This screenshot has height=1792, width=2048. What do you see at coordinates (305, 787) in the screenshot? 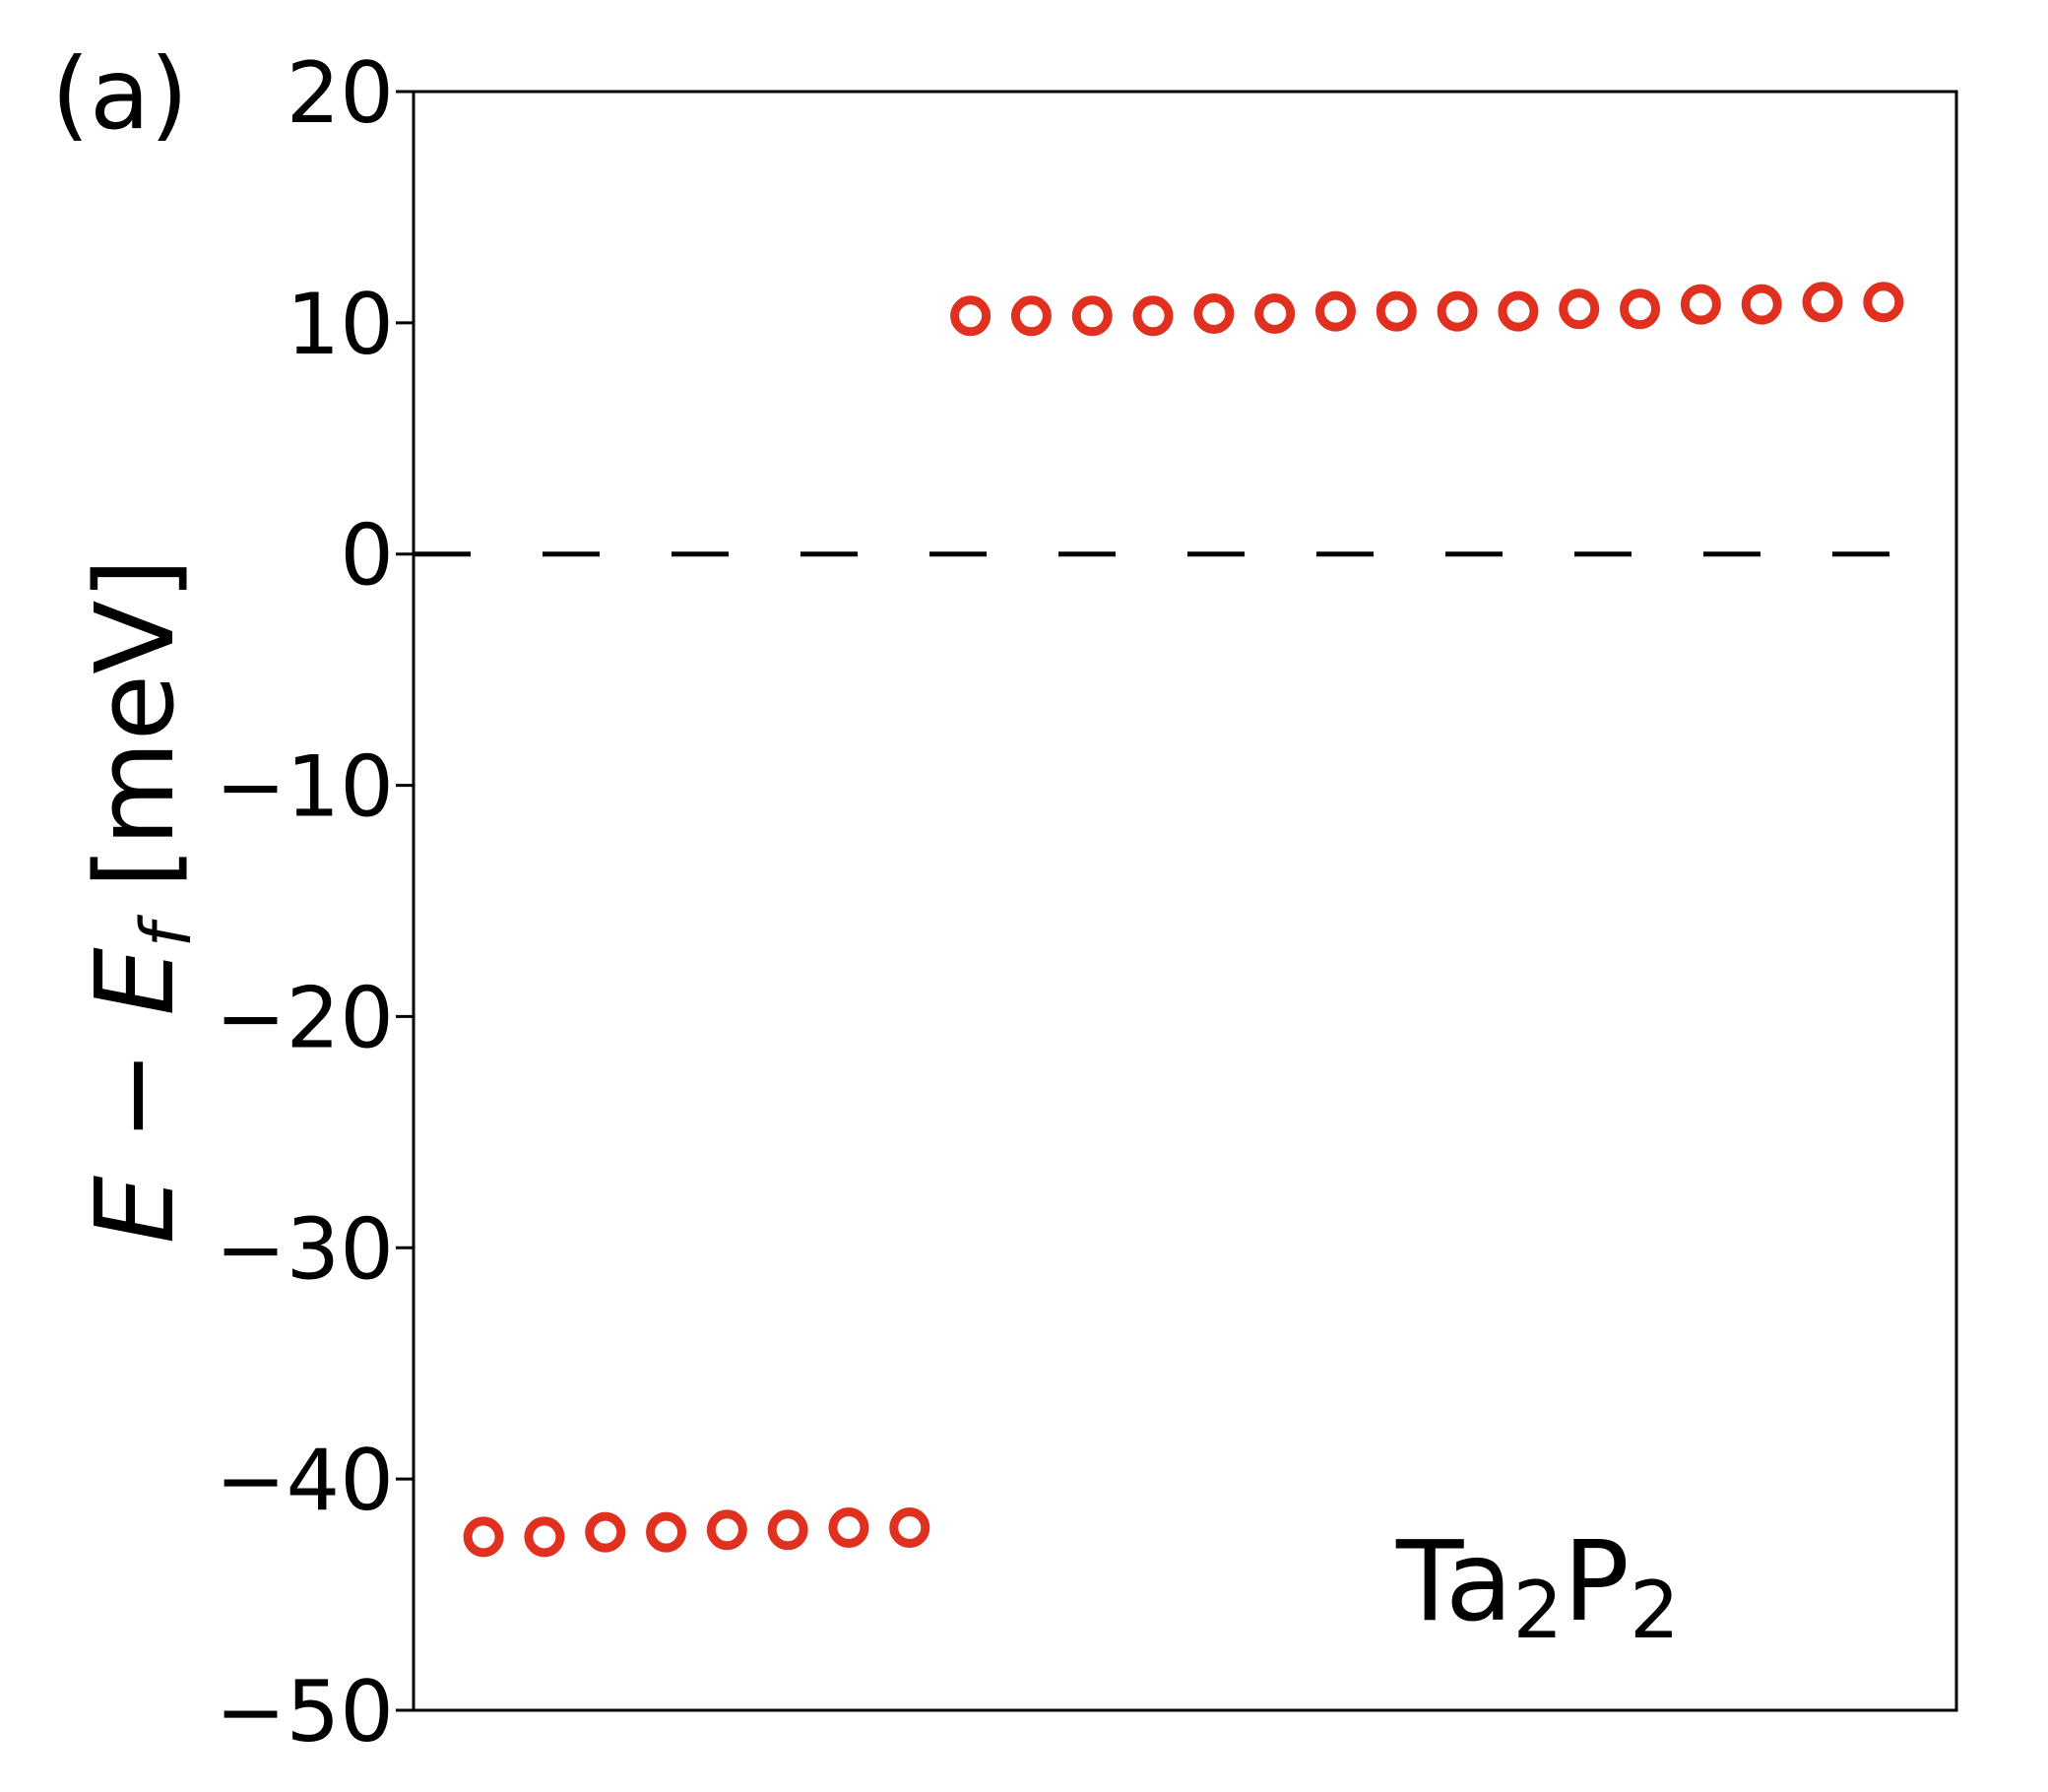
I see `y-tick-label: −10` at bounding box center [305, 787].